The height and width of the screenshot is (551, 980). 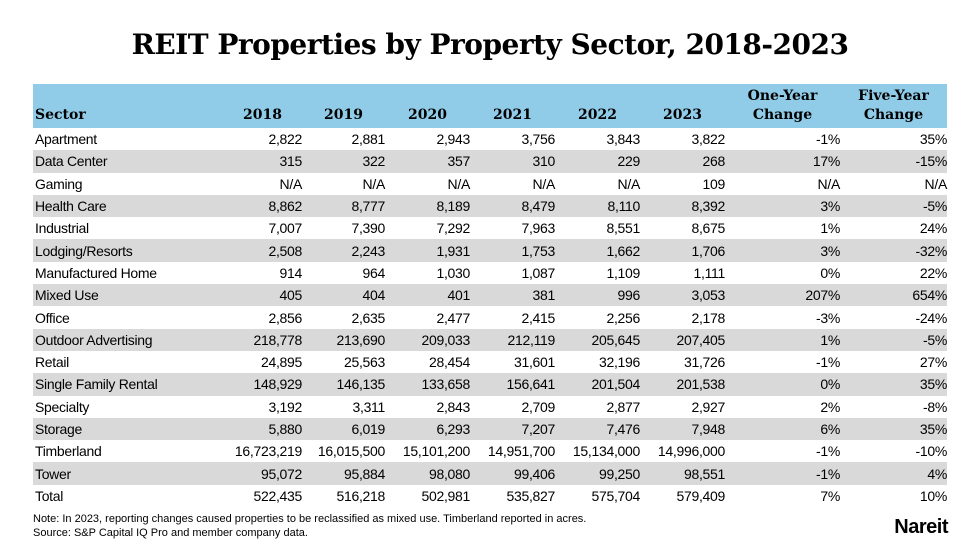 I want to click on table-cell: 15,101,200, so click(x=436, y=451).